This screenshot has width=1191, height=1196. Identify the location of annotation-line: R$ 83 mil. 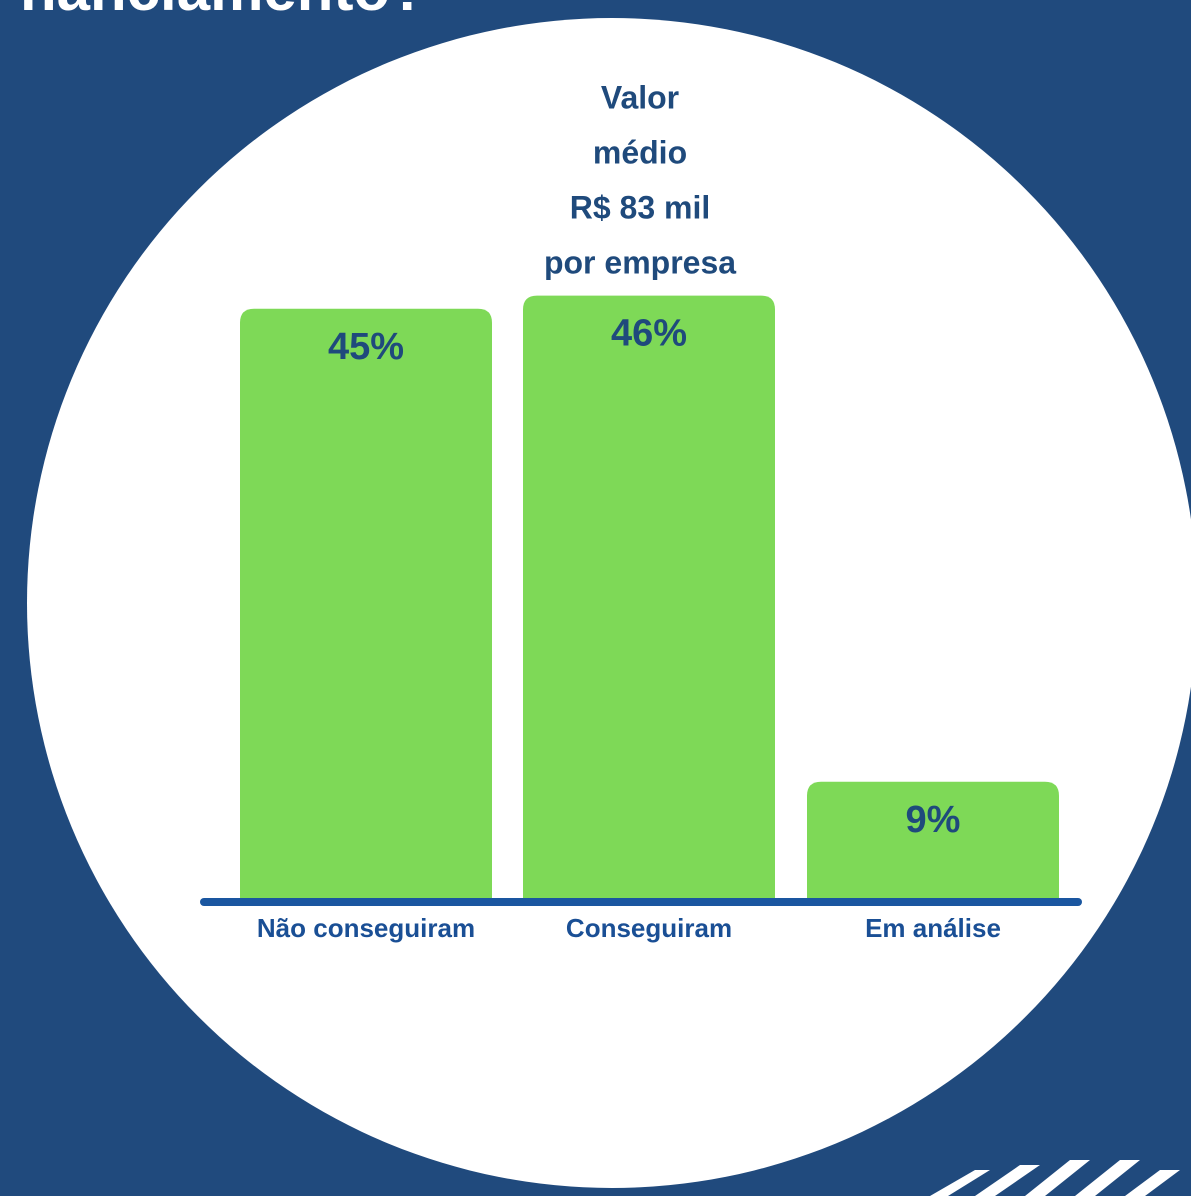
(640, 207).